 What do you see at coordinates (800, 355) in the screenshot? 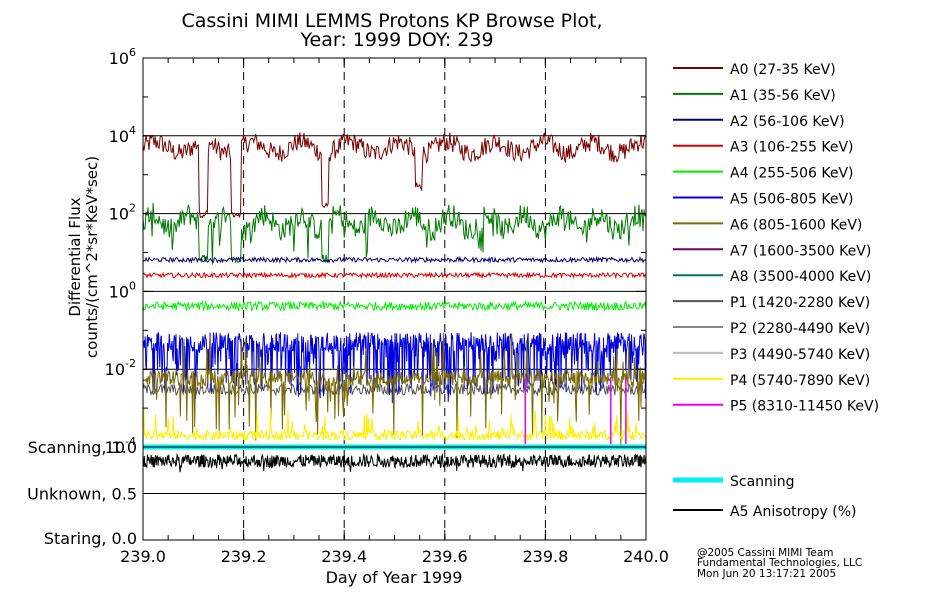
I see `legend-label: P3 (4490-5740 KeV)` at bounding box center [800, 355].